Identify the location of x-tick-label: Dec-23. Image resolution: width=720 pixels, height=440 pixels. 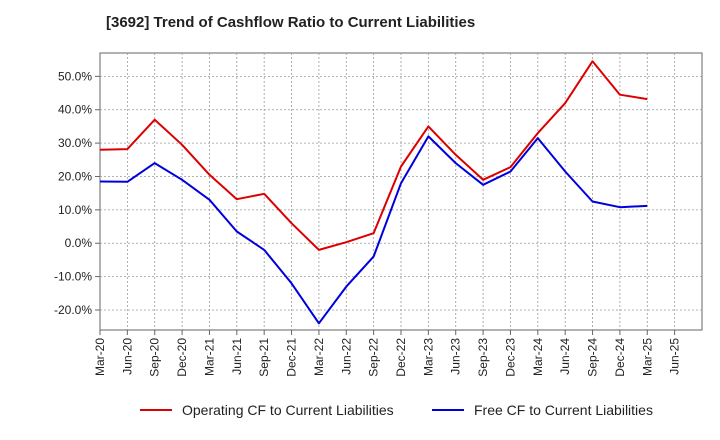
(510, 357).